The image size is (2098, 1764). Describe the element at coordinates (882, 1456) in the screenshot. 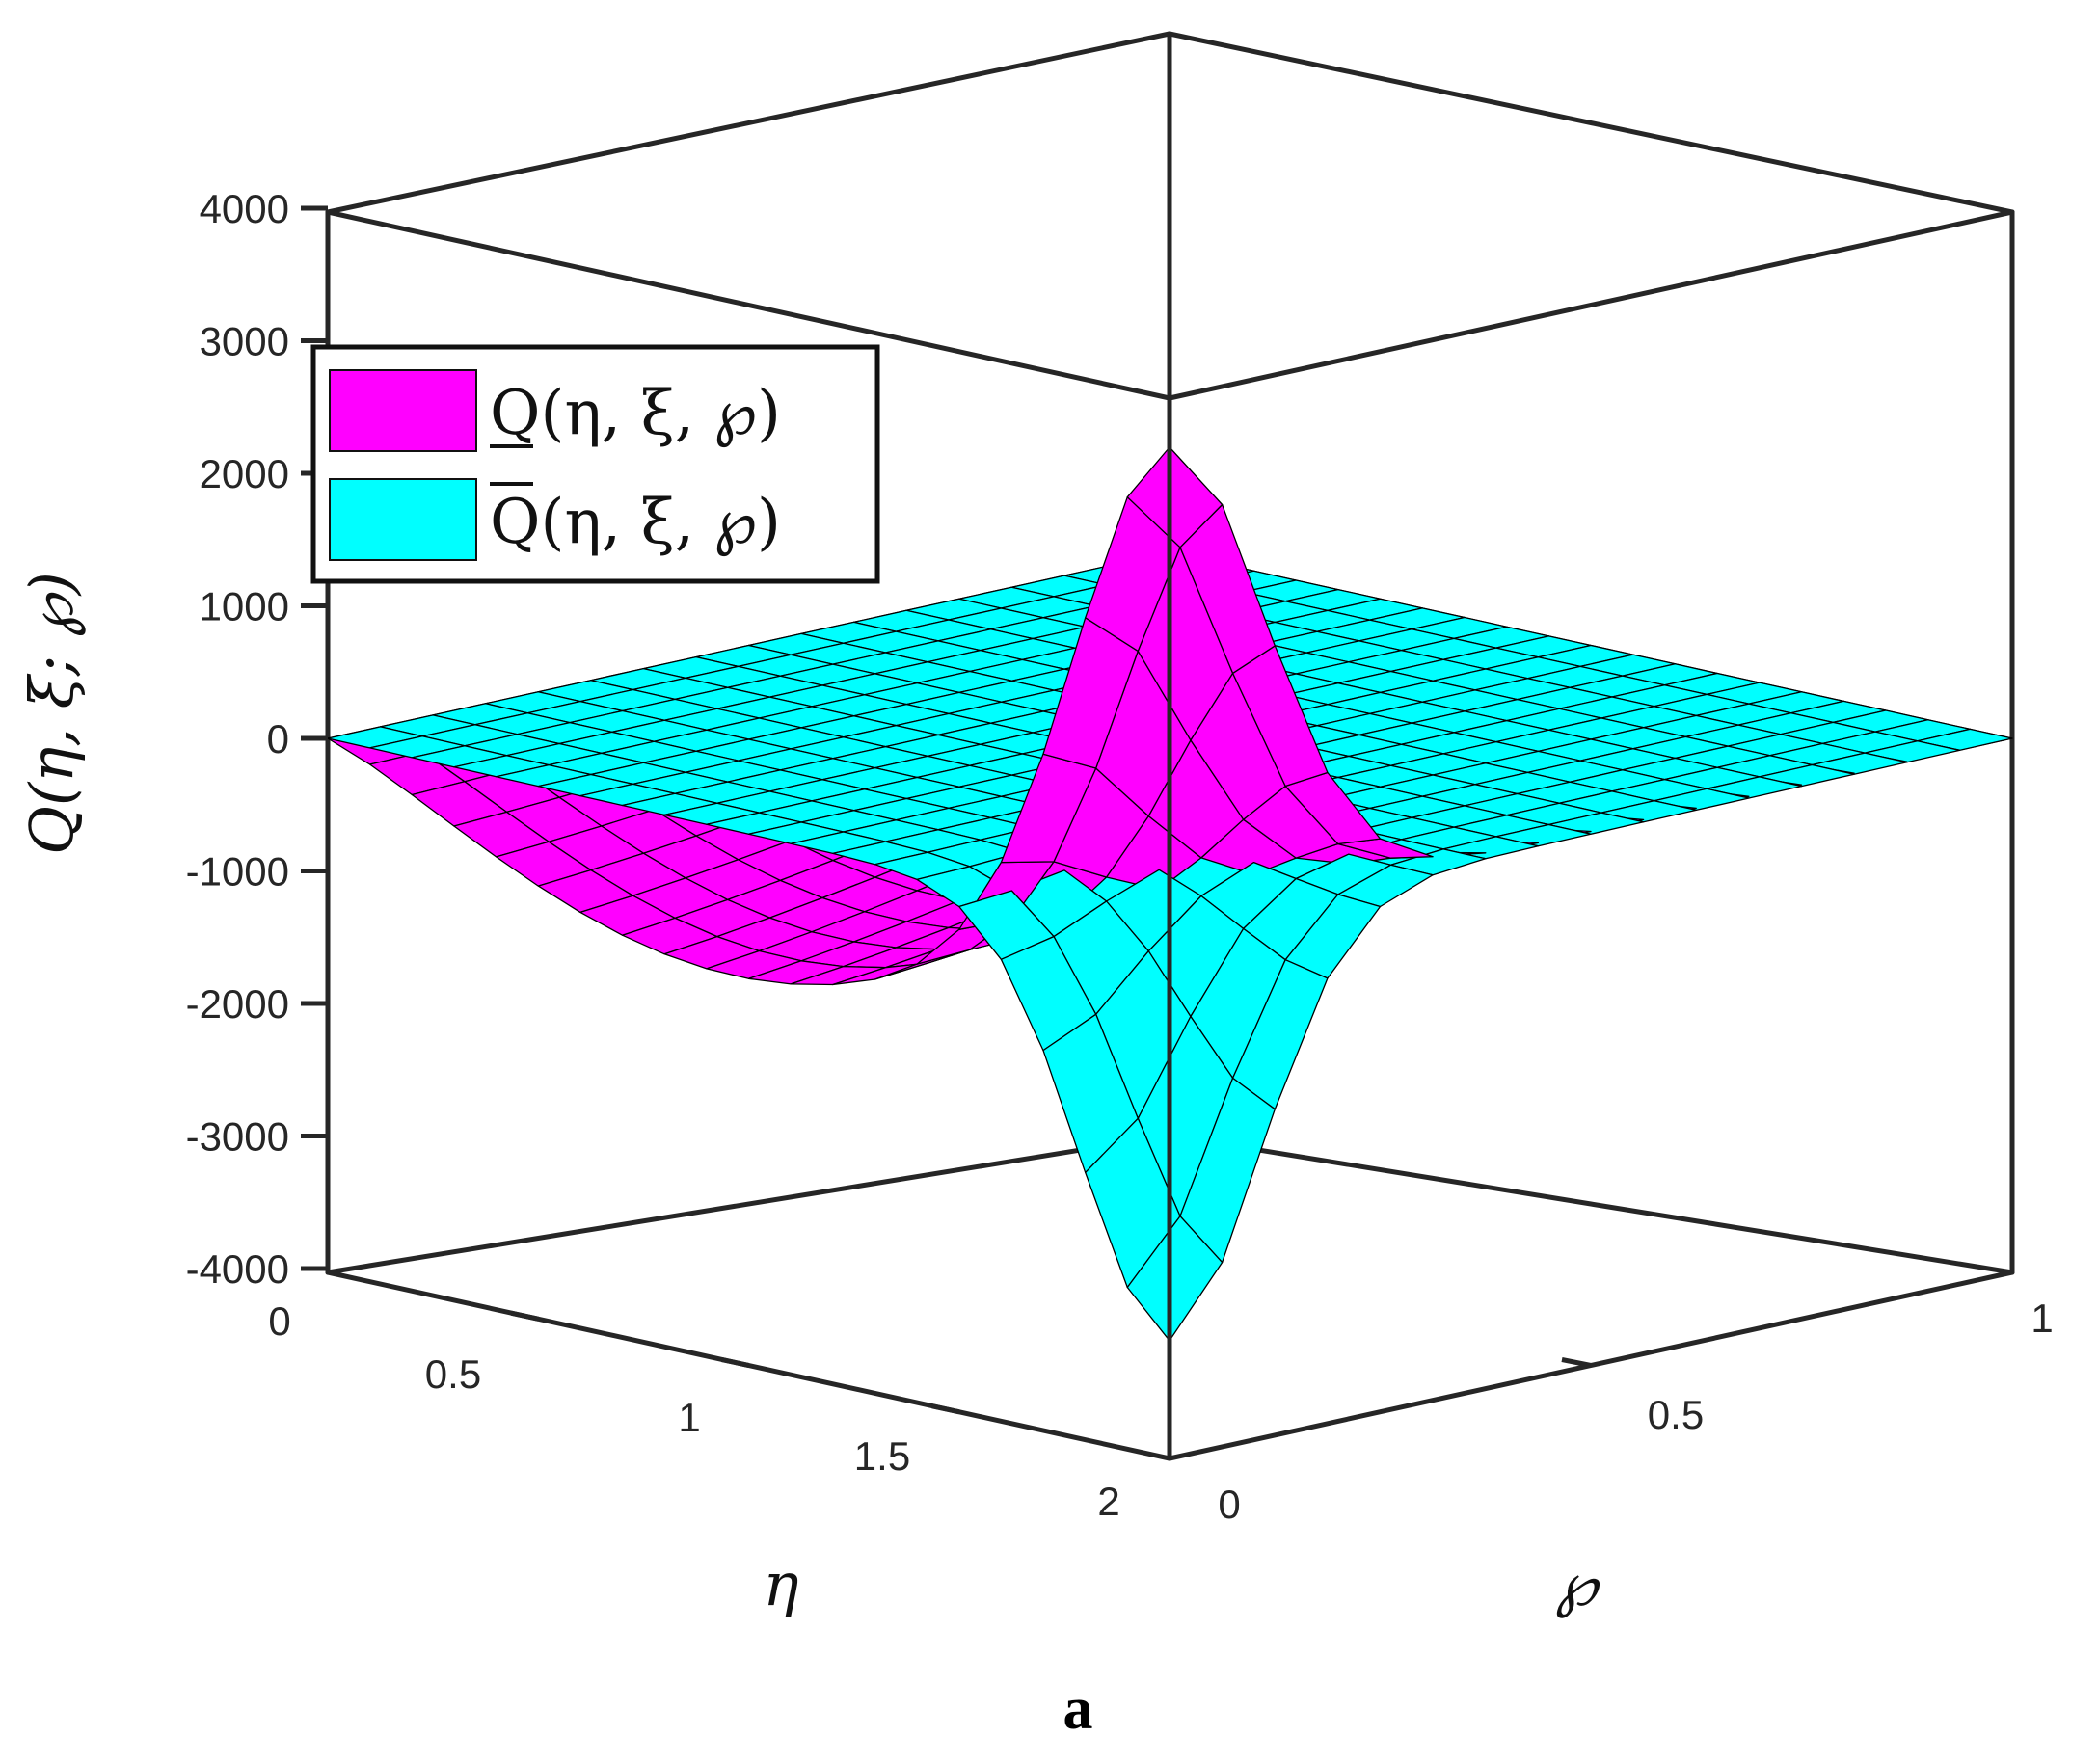

I see `x-tick-label: 1.5` at that location.